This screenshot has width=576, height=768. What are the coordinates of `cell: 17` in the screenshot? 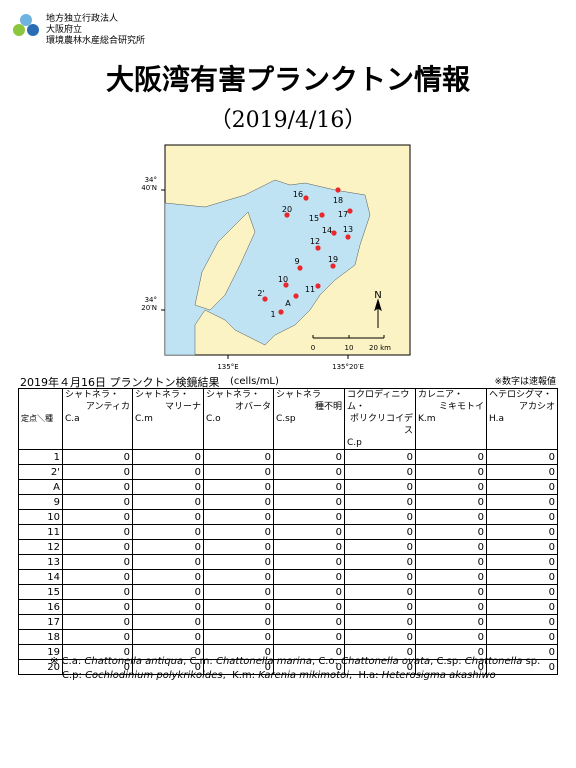 It's located at (40, 622).